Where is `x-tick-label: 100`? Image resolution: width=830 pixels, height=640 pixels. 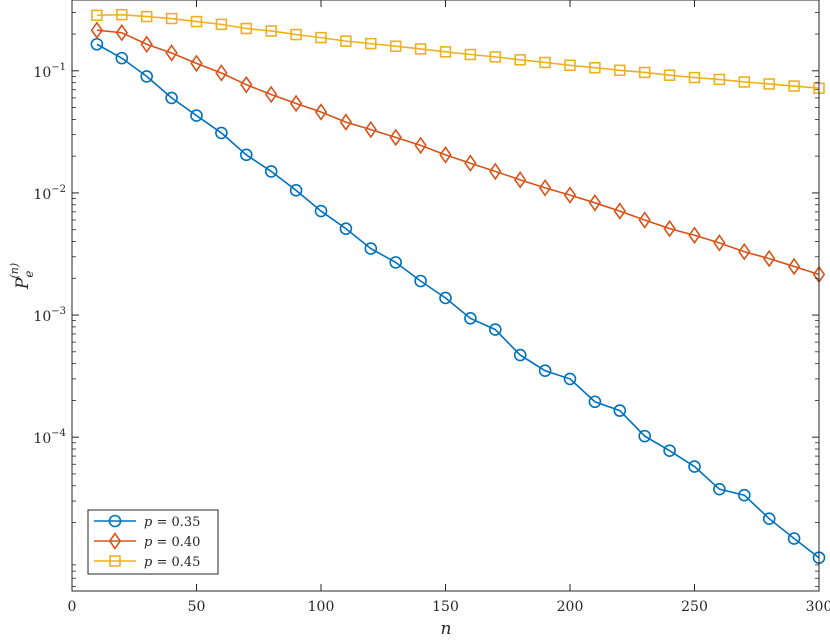
x-tick-label: 100 is located at coordinates (321, 607).